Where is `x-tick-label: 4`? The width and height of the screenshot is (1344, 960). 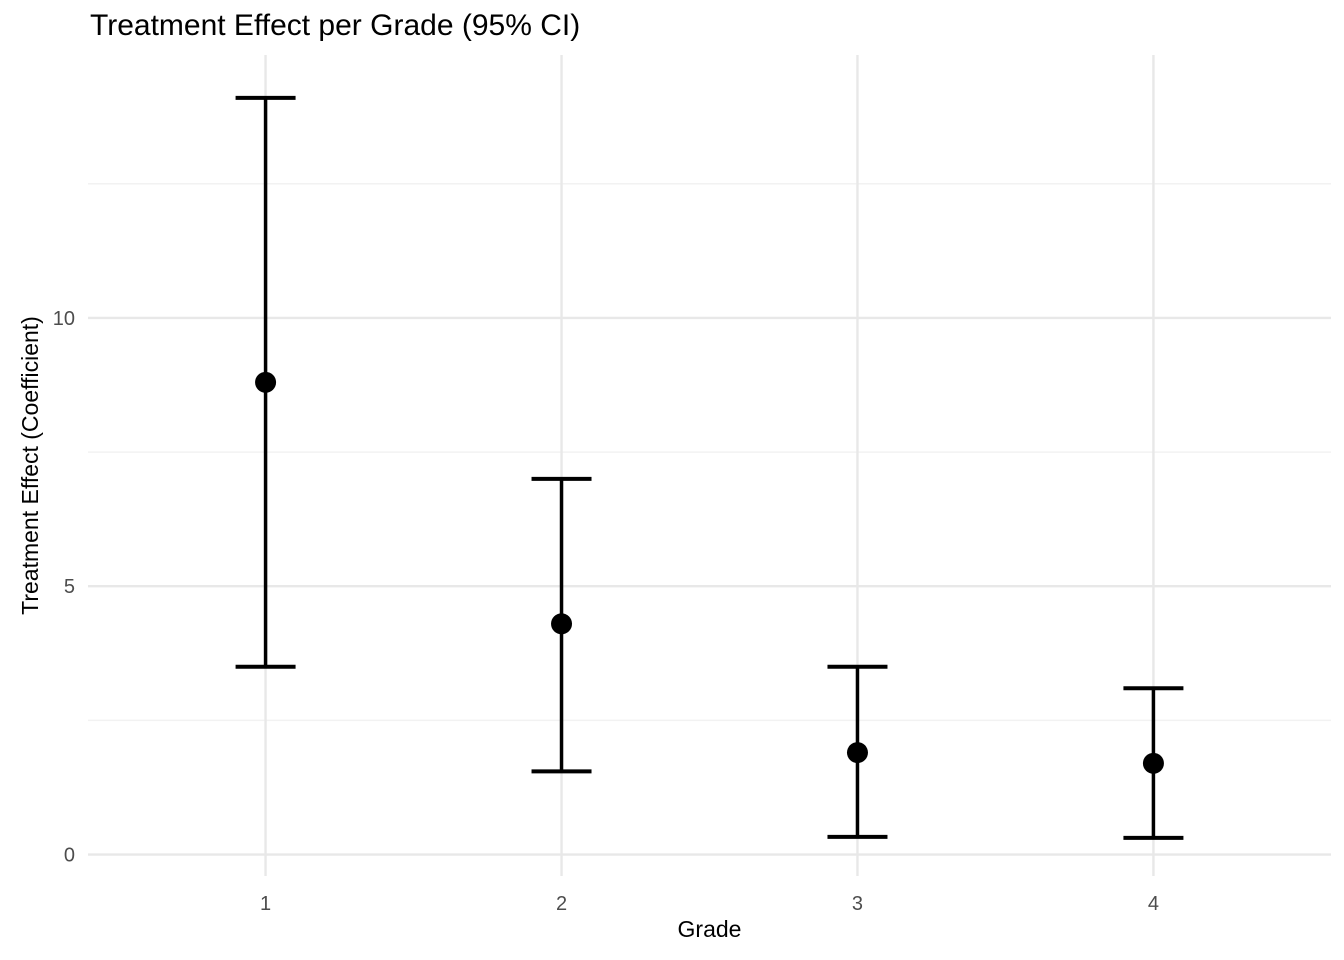
x-tick-label: 4 is located at coordinates (1153, 904).